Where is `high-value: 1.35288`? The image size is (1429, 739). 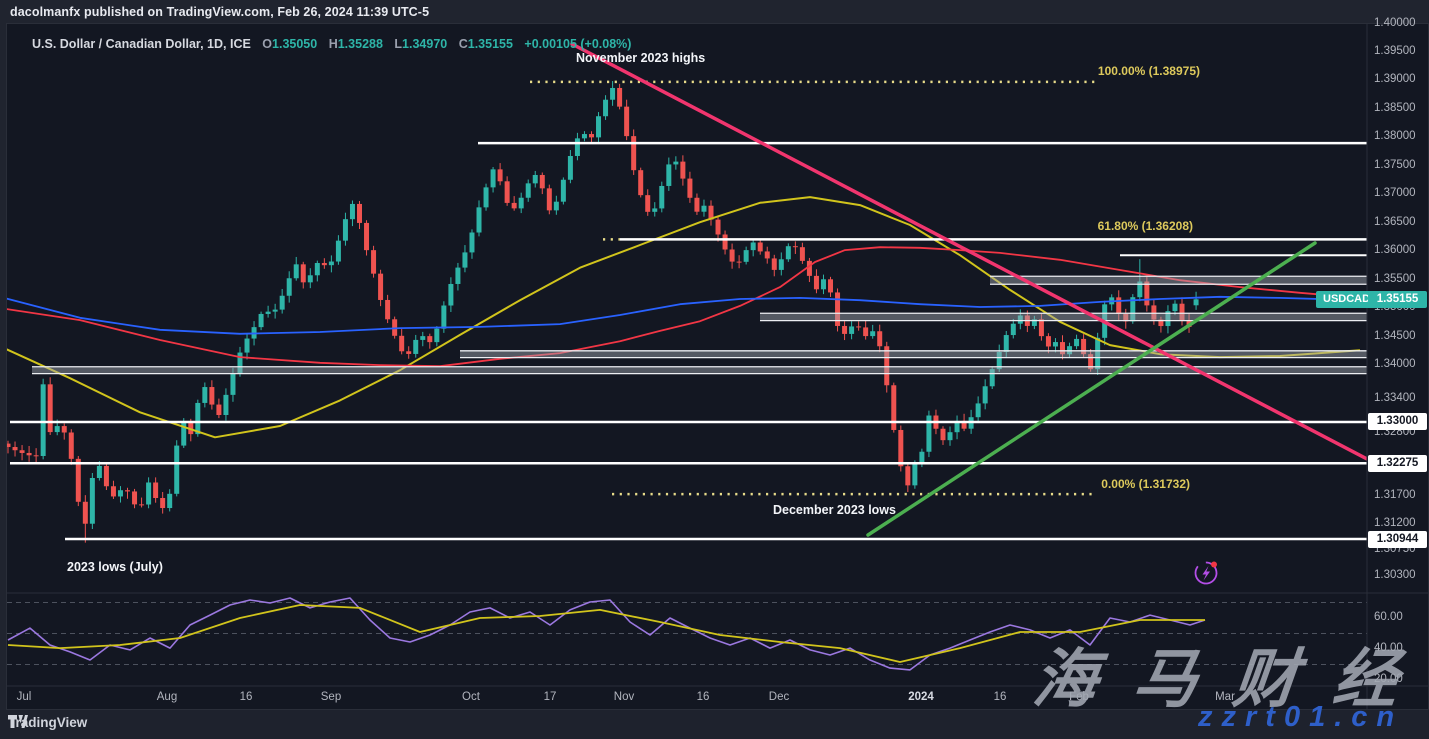 high-value: 1.35288 is located at coordinates (360, 44).